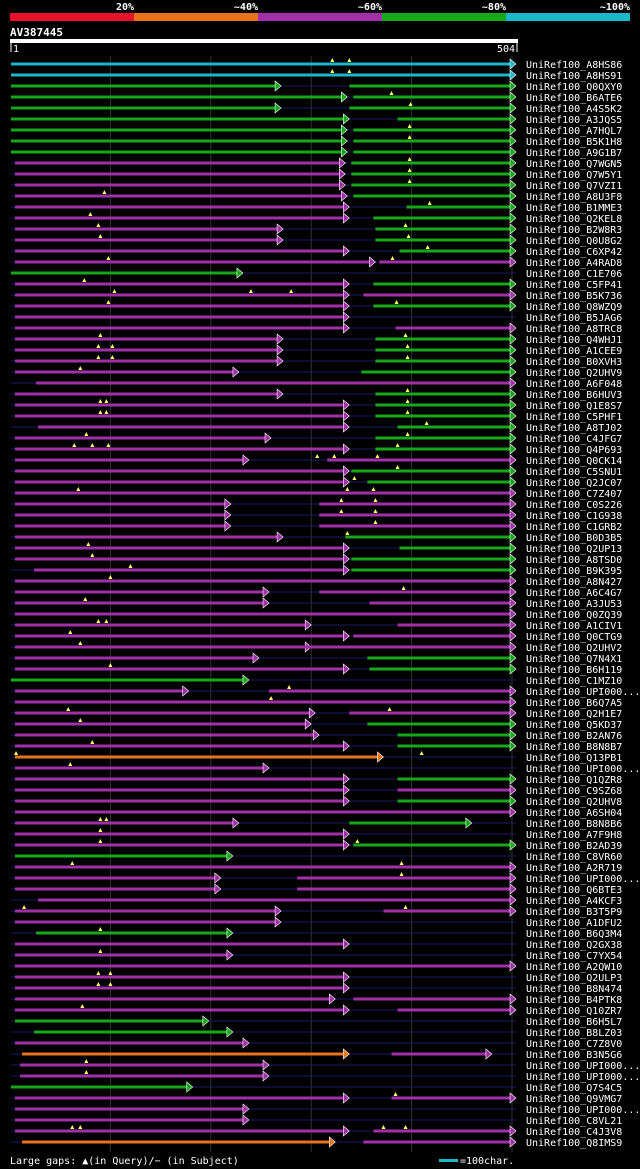  Describe the element at coordinates (574, 505) in the screenshot. I see `hit-label: UniRef100_C0S226` at that location.